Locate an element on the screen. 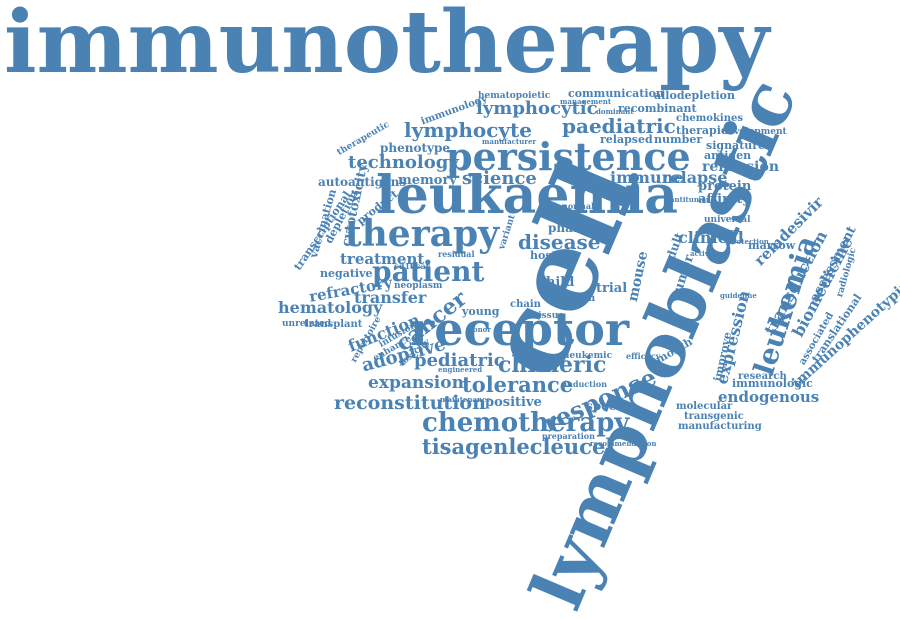 The image size is (900, 620). word-trial: trial is located at coordinates (612, 288).